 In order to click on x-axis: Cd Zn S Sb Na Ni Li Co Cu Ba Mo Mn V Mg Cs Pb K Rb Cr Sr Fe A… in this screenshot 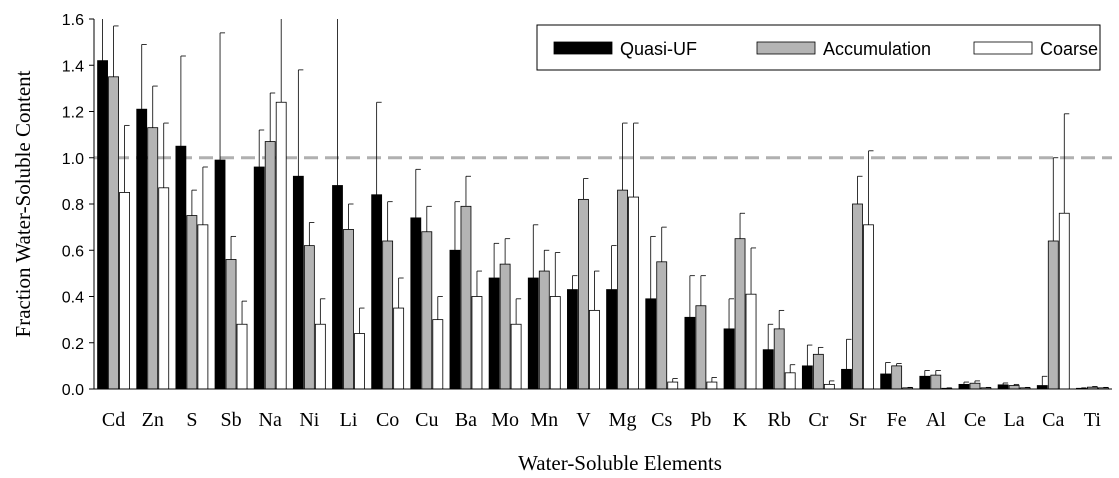, I will do `click(603, 409)`.